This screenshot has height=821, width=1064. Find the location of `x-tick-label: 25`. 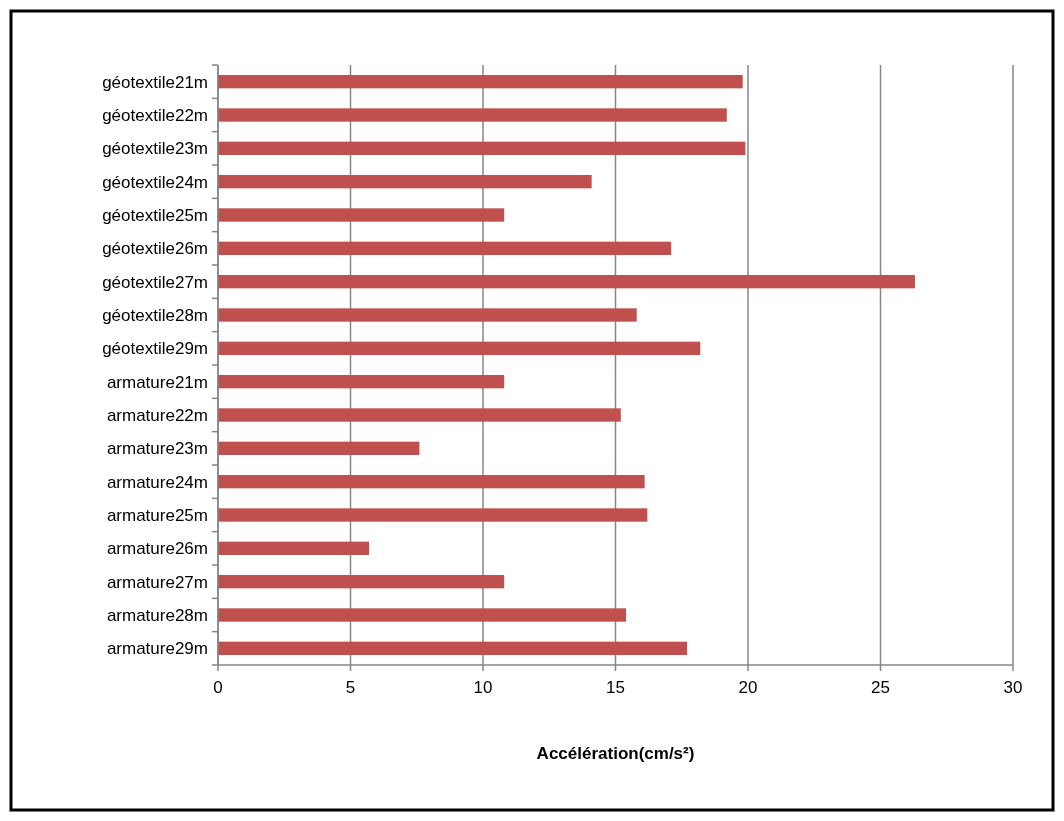

x-tick-label: 25 is located at coordinates (880, 687).